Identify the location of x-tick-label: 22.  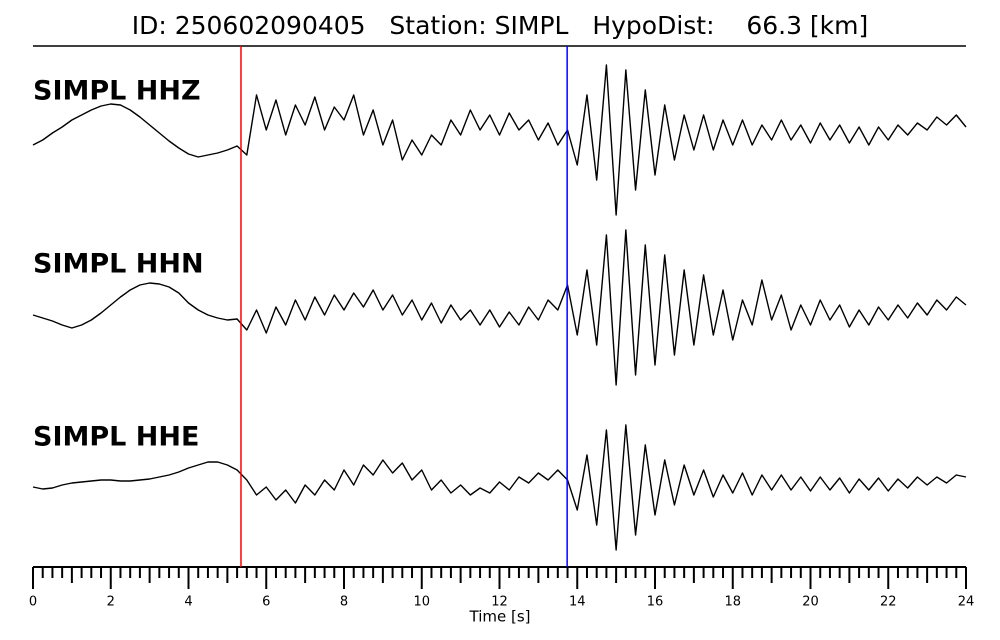
(888, 602).